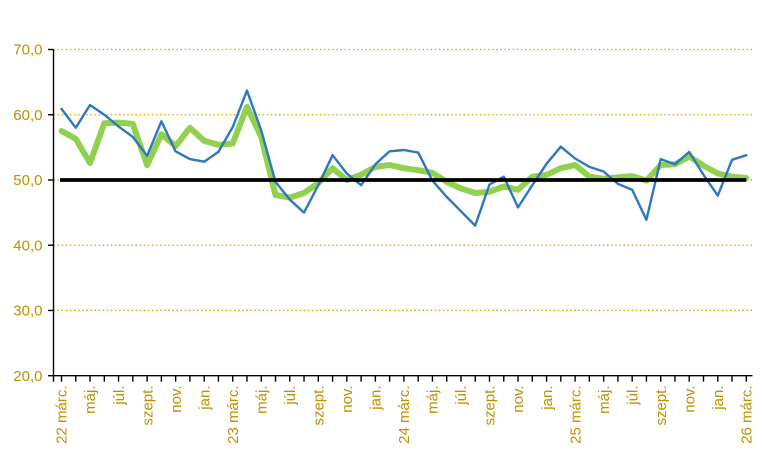  What do you see at coordinates (27, 50) in the screenshot?
I see `y-tick-label: 70,0` at bounding box center [27, 50].